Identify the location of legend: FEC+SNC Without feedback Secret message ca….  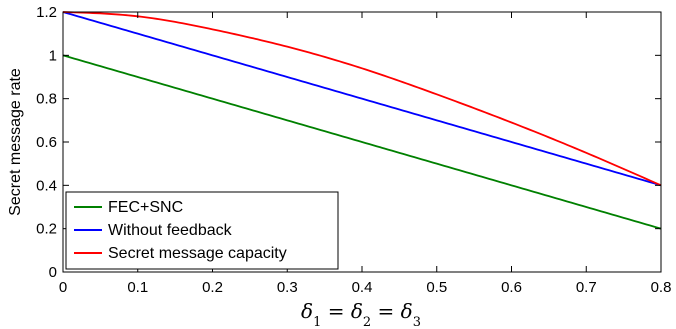
(202, 230).